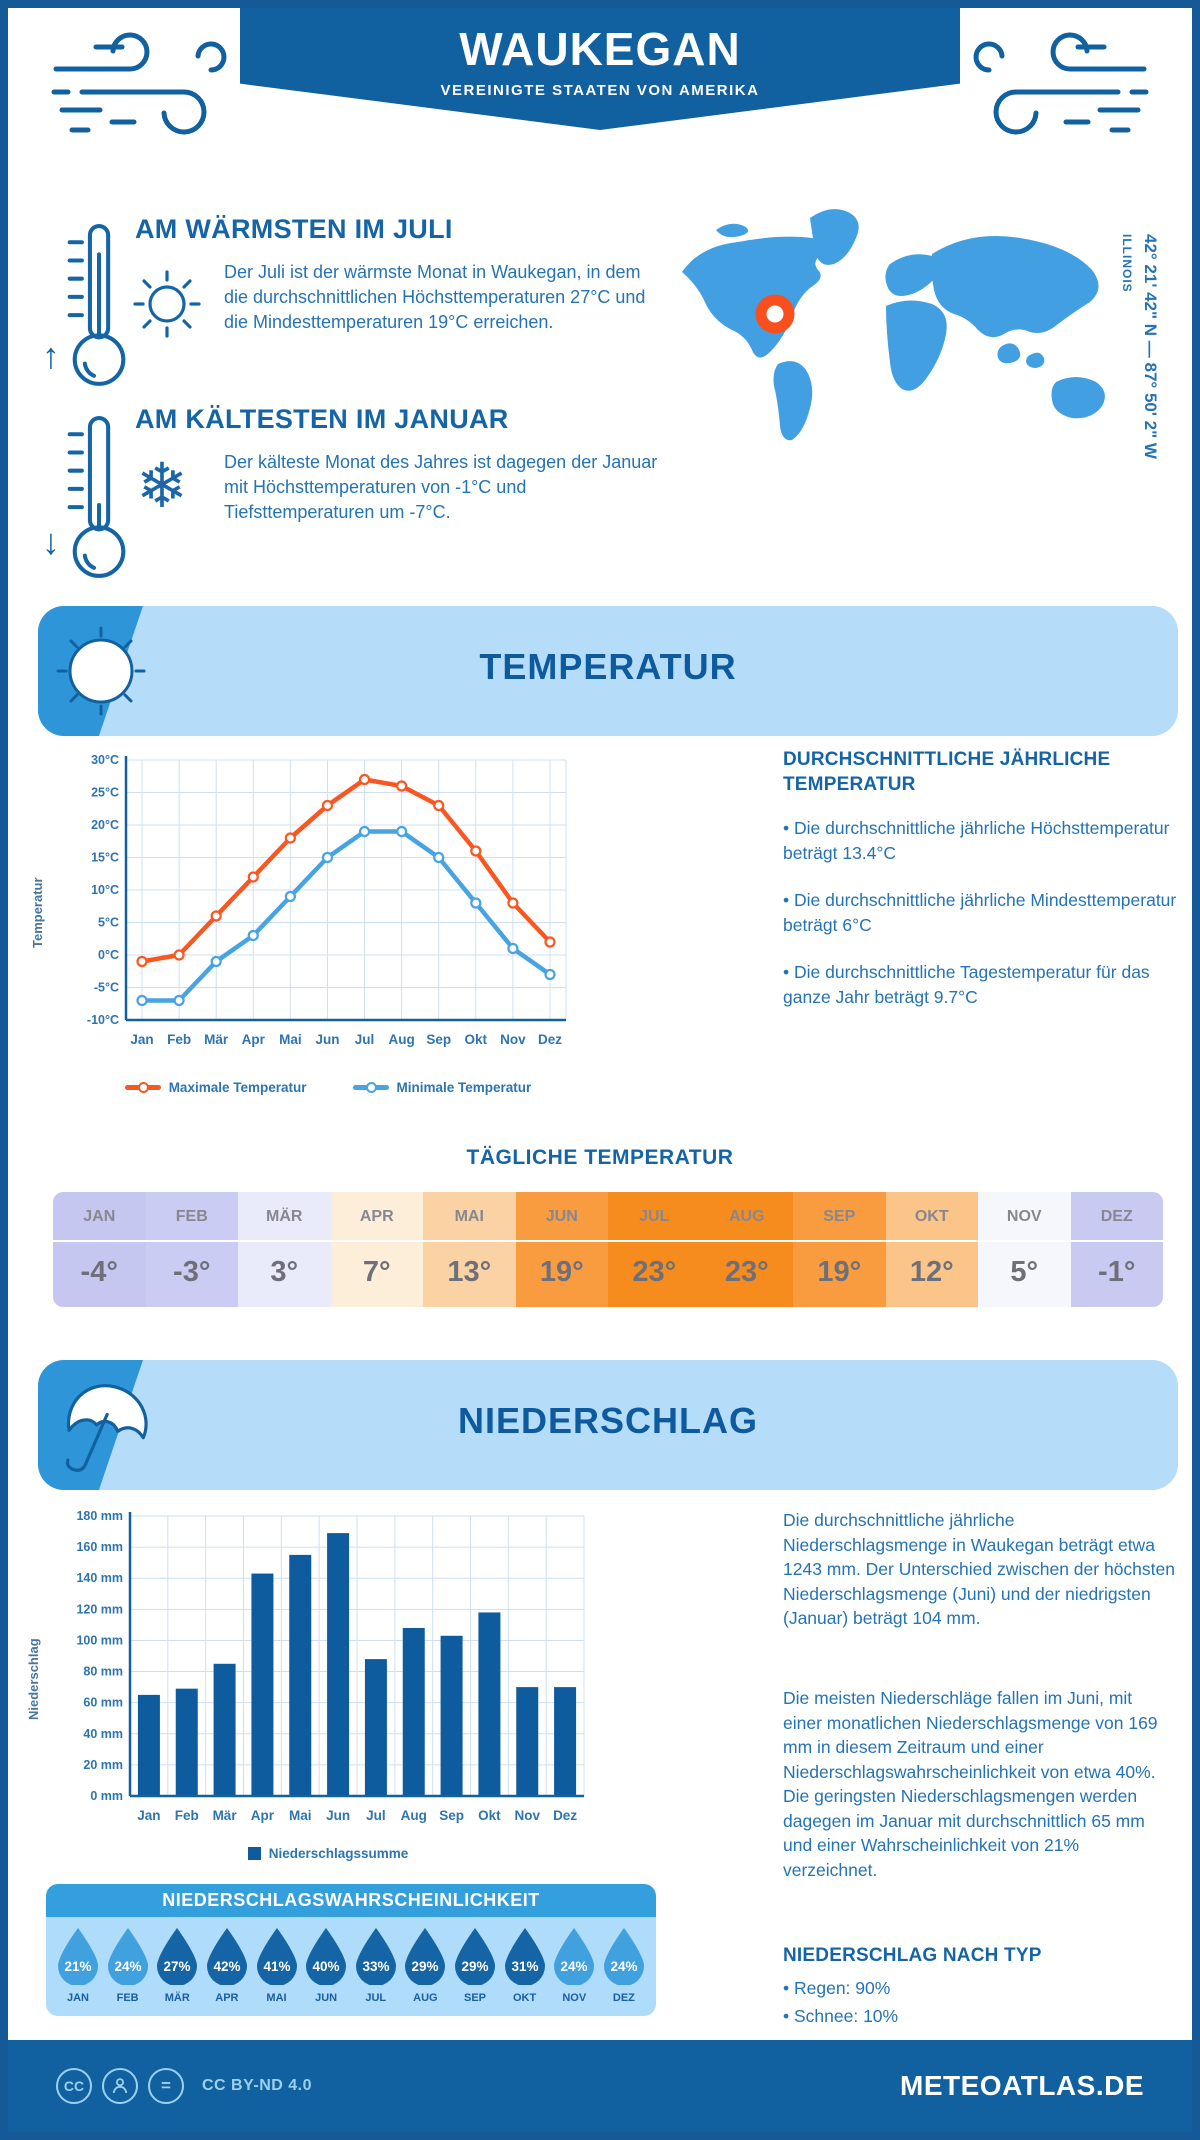 This screenshot has height=2140, width=1200. What do you see at coordinates (300, 1815) in the screenshot?
I see `svg-text: Mai` at bounding box center [300, 1815].